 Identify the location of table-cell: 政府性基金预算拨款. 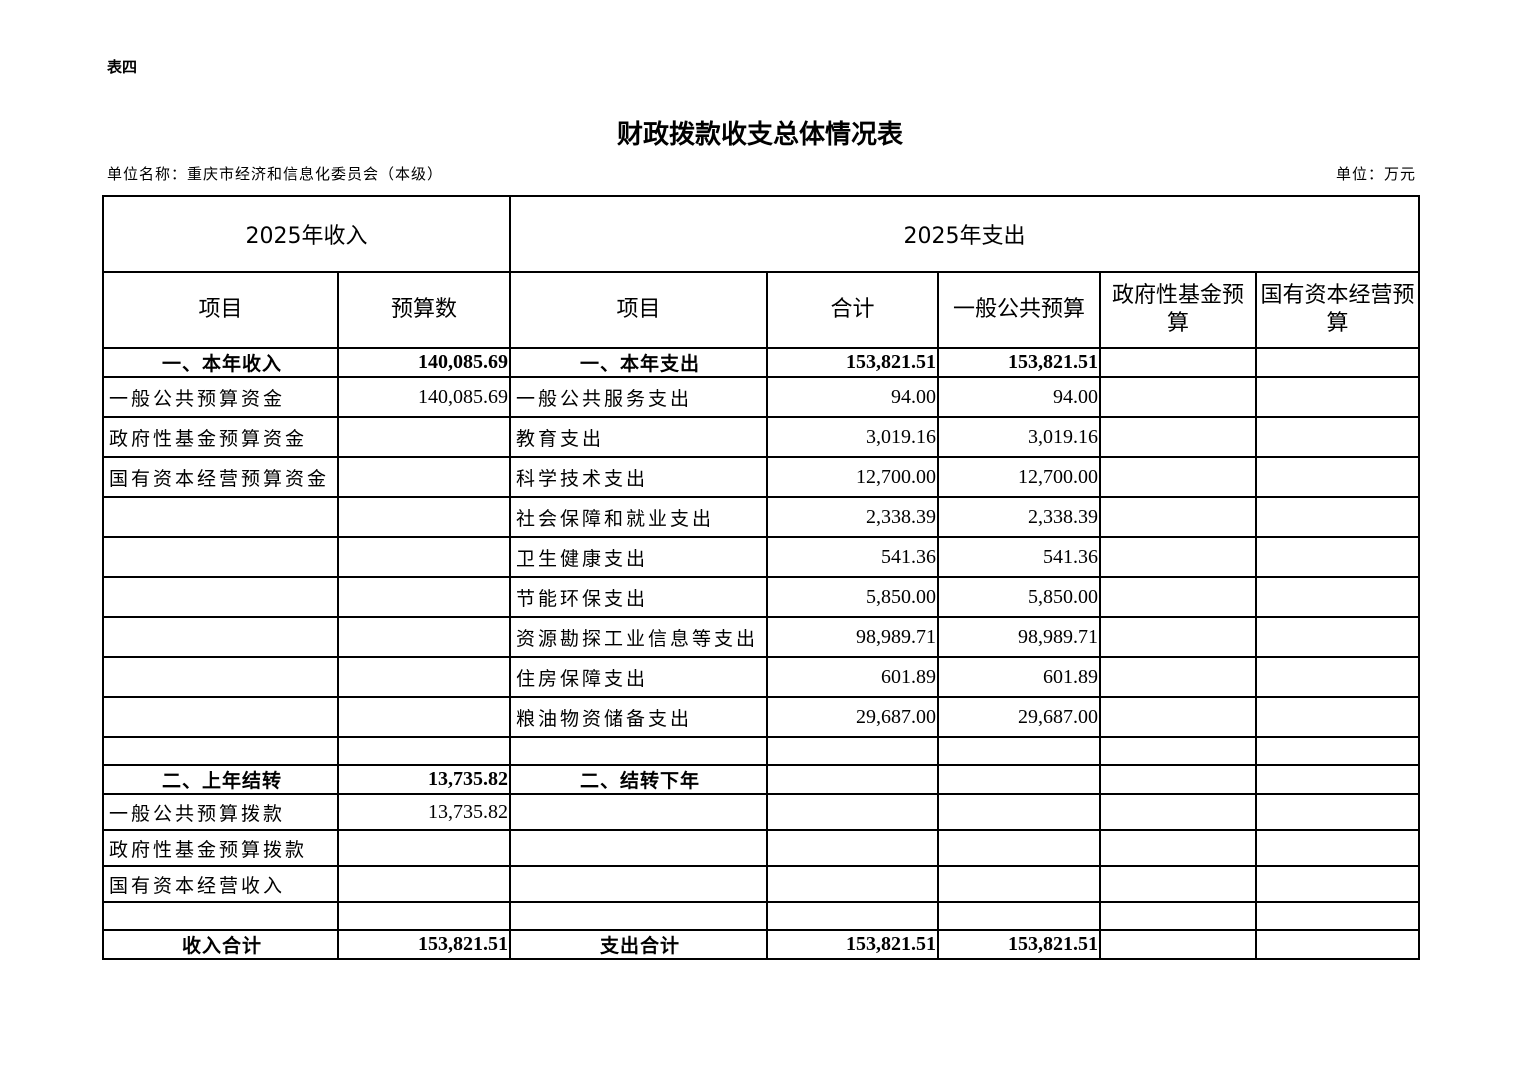
(220, 848).